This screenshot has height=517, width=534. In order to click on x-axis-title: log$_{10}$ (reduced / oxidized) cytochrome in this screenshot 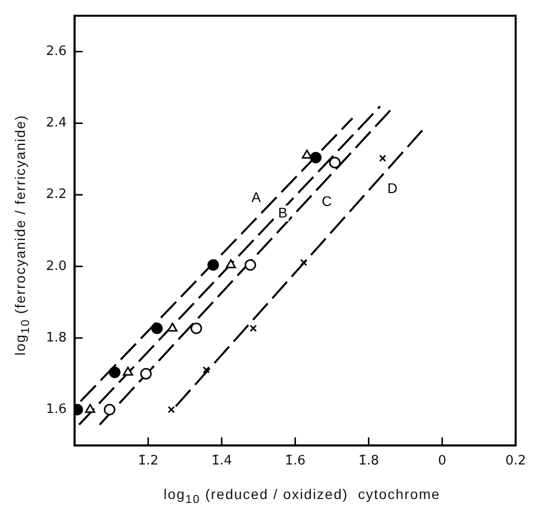, I will do `click(302, 496)`.